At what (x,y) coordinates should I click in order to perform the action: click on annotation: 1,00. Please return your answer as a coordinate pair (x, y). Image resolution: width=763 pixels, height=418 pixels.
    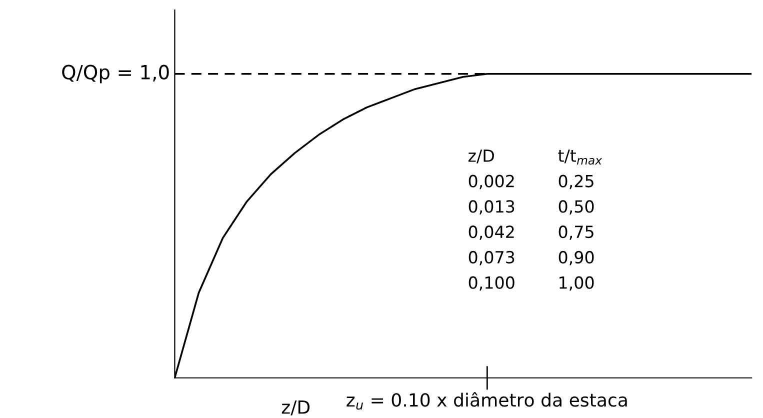
    Looking at the image, I should click on (577, 283).